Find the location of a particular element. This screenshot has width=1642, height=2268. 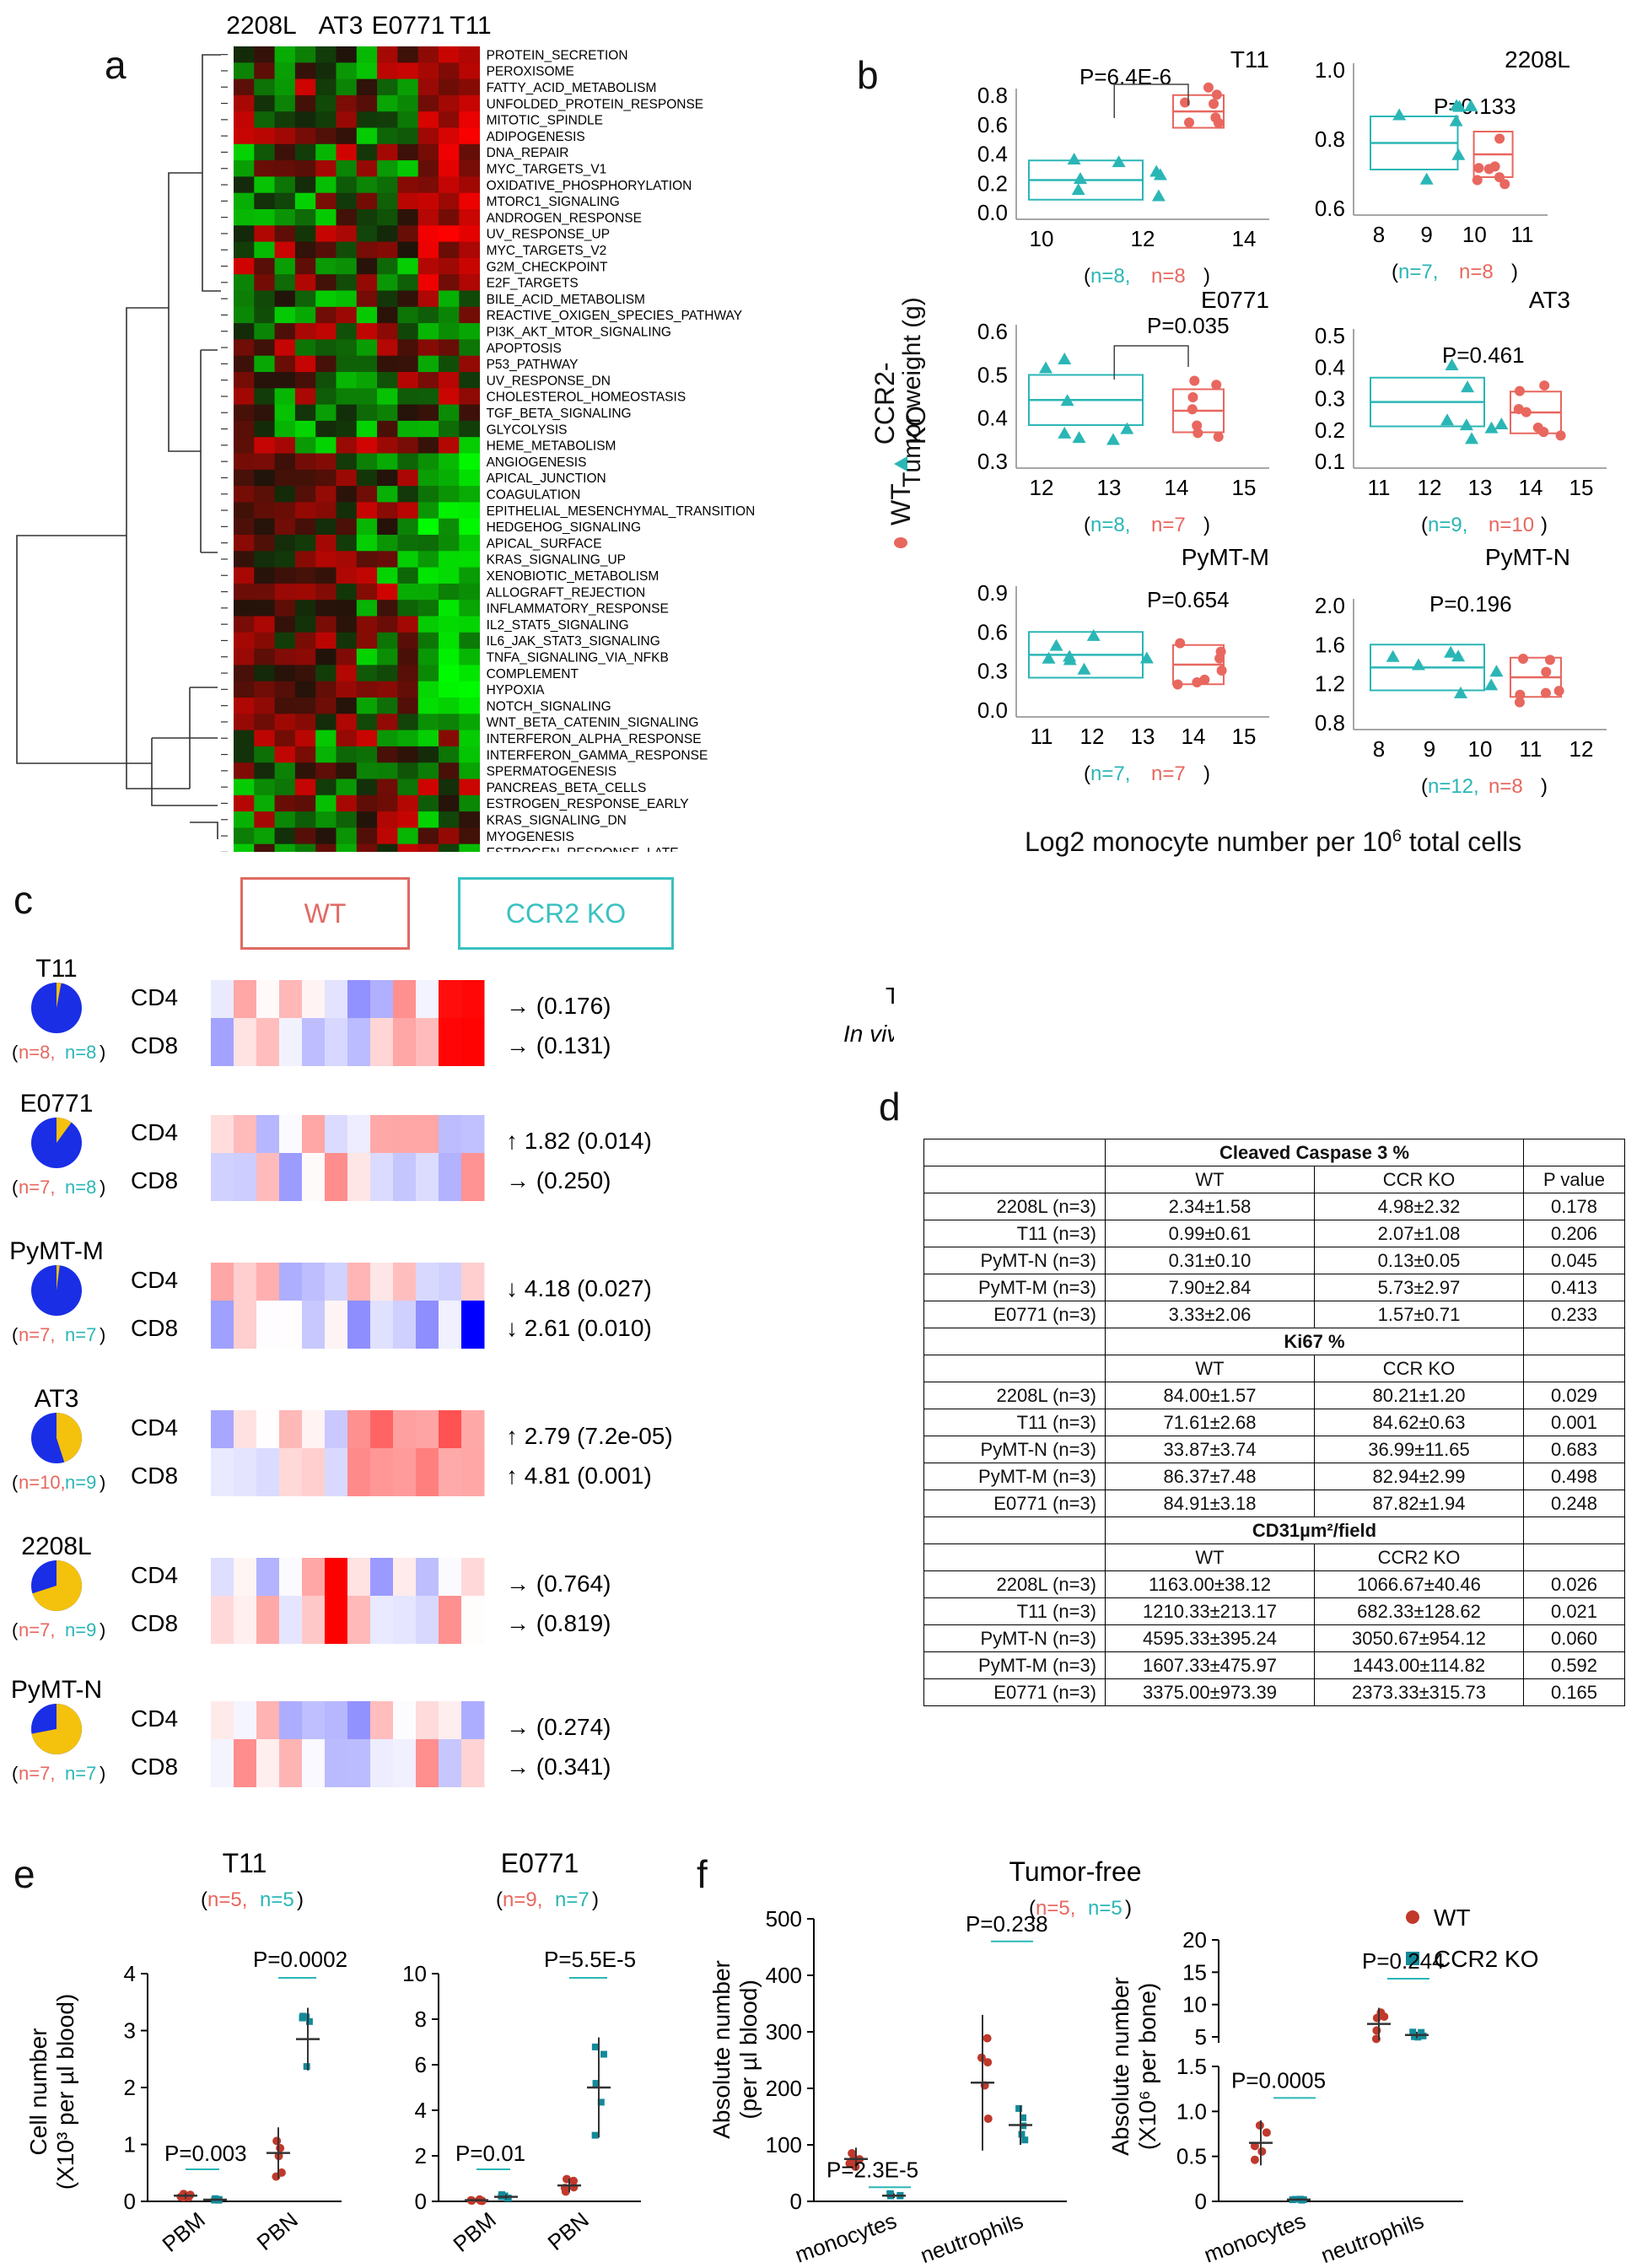

table-row: PyMT-N (n=3) 33.87±3.74 36.99±11.65 0.683 is located at coordinates (1274, 1450).